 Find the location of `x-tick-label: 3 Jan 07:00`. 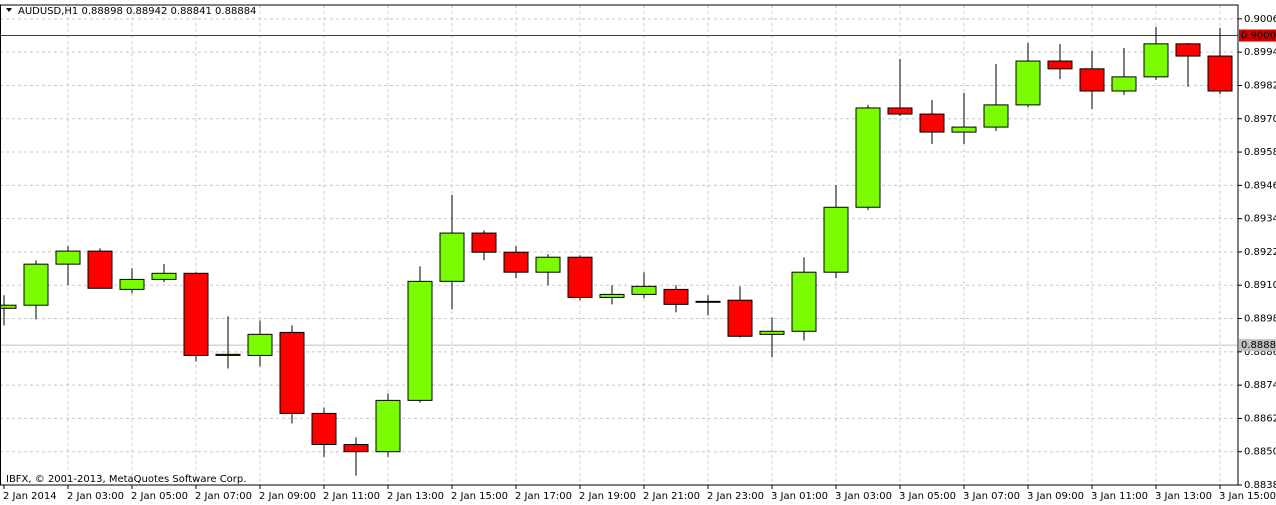

x-tick-label: 3 Jan 07:00 is located at coordinates (991, 496).